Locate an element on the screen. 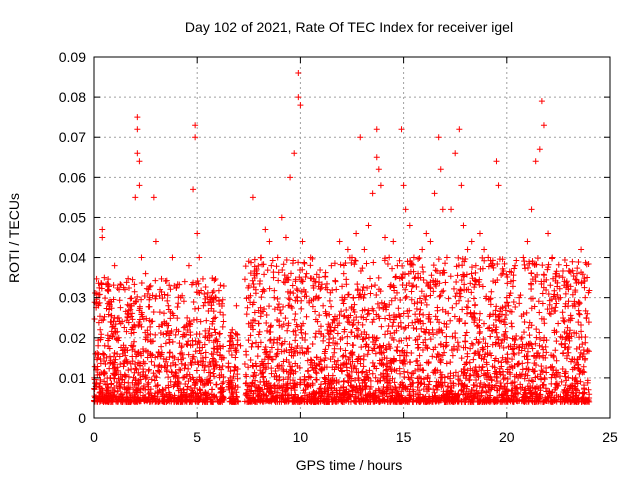 Image resolution: width=640 pixels, height=480 pixels. y-tick-label: 0.03 is located at coordinates (72, 298).